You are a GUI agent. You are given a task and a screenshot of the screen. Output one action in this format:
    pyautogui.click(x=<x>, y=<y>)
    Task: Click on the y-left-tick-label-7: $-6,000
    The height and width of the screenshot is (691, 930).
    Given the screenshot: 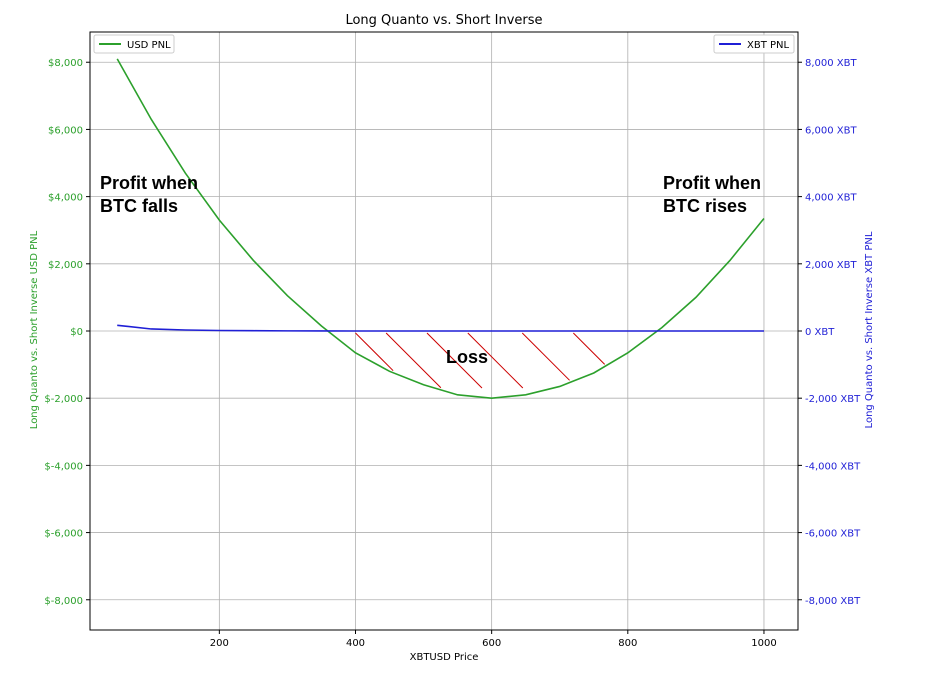 What is the action you would take?
    pyautogui.click(x=63, y=534)
    